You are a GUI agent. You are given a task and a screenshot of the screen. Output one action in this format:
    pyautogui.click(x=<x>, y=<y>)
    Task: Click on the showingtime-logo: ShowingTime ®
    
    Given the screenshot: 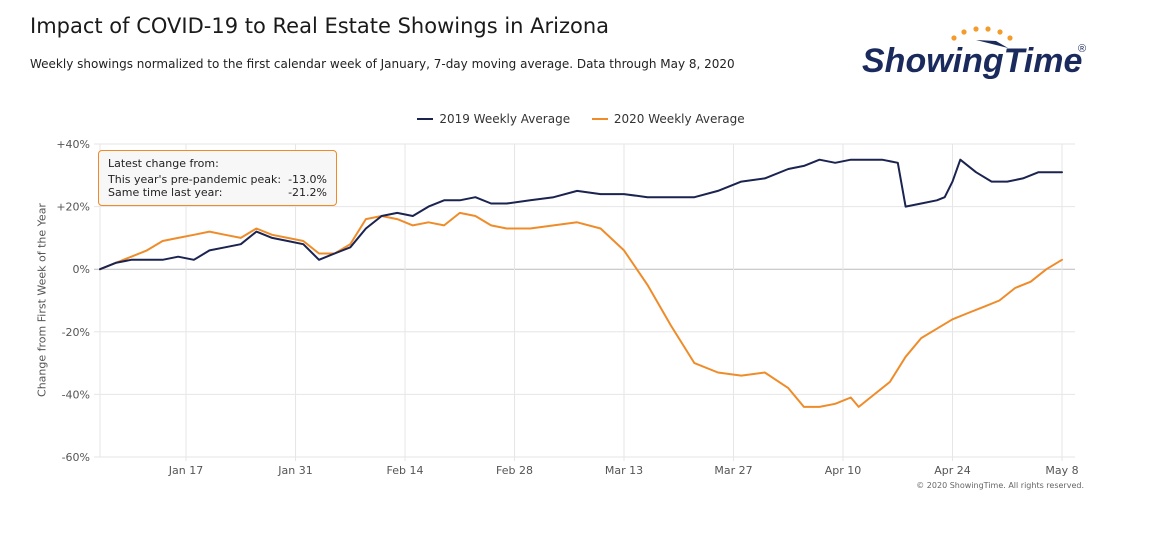 What is the action you would take?
    pyautogui.click(x=974, y=53)
    